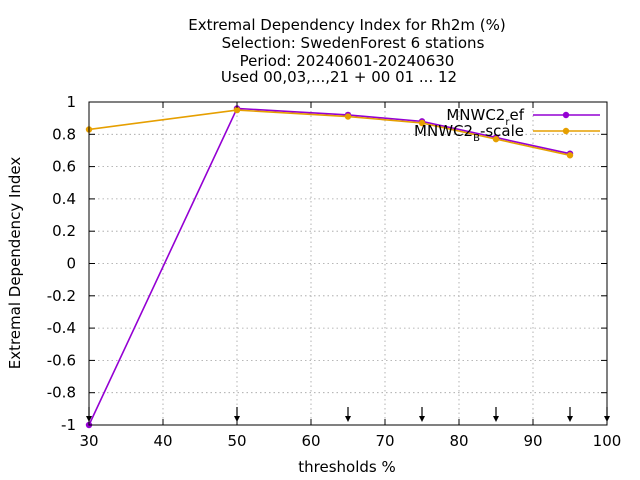 The image size is (640, 480). What do you see at coordinates (458, 441) in the screenshot?
I see `x-tick-label: 80` at bounding box center [458, 441].